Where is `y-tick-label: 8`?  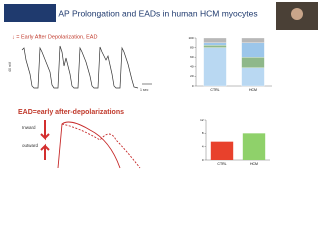 y-tick-label: 8 is located at coordinates (203, 133).